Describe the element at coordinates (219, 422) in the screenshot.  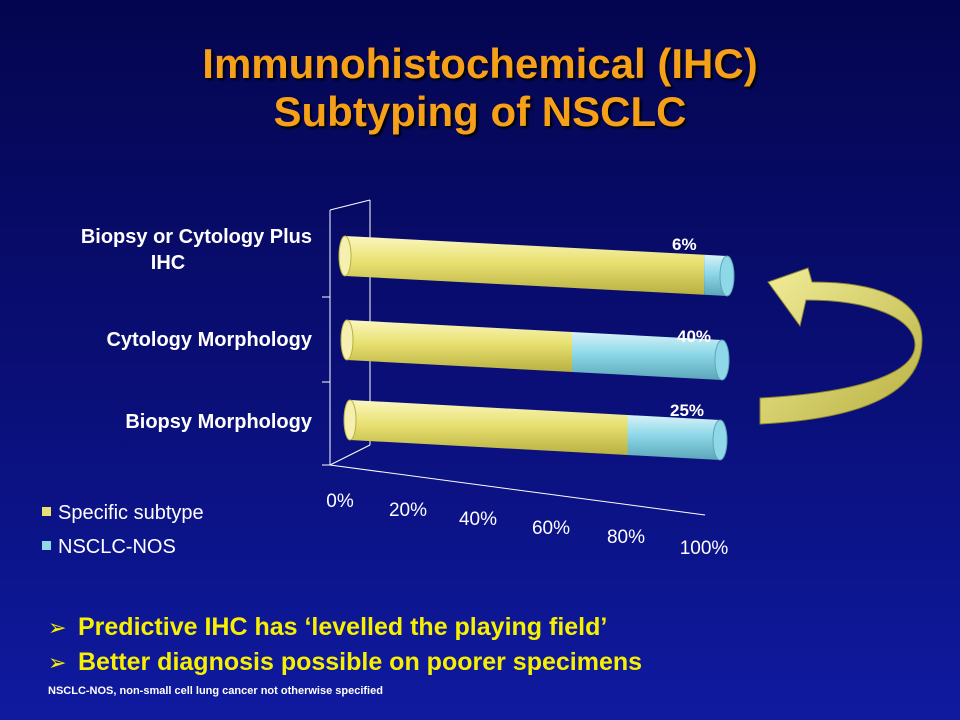
I see `category-label: Biopsy Morphology` at that location.